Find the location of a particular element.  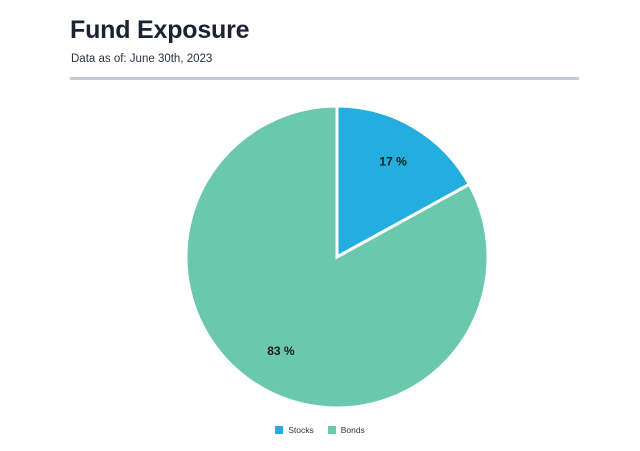

page-title: Fund Exposure is located at coordinates (160, 30).